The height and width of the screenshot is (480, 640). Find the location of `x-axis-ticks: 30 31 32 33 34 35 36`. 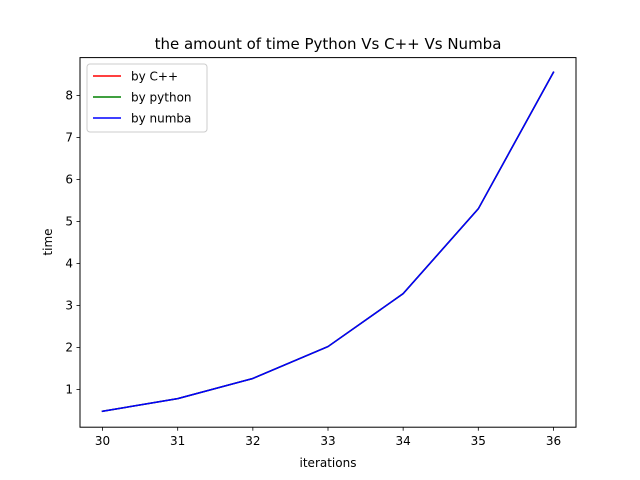

x-axis-ticks: 30 31 32 33 34 35 36 is located at coordinates (328, 437).